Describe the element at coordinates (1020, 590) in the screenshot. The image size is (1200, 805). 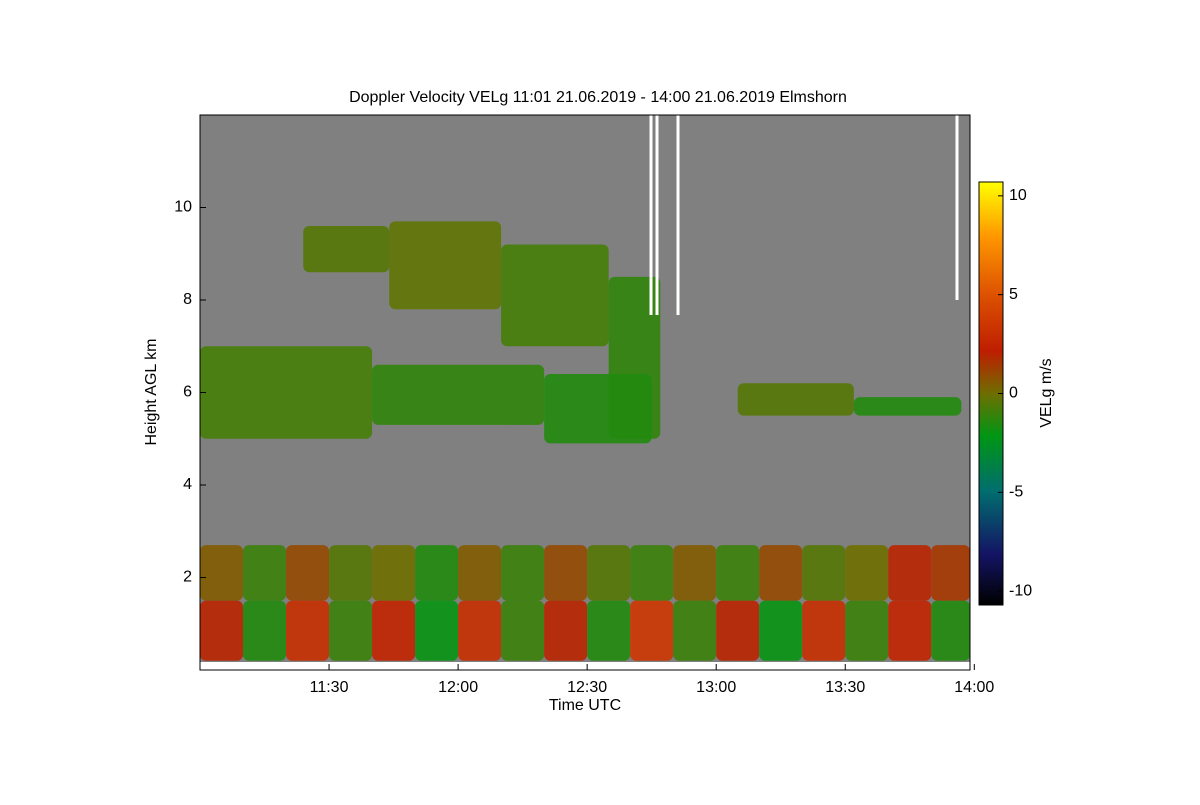
I see `colorbar-tick-label: -10` at that location.